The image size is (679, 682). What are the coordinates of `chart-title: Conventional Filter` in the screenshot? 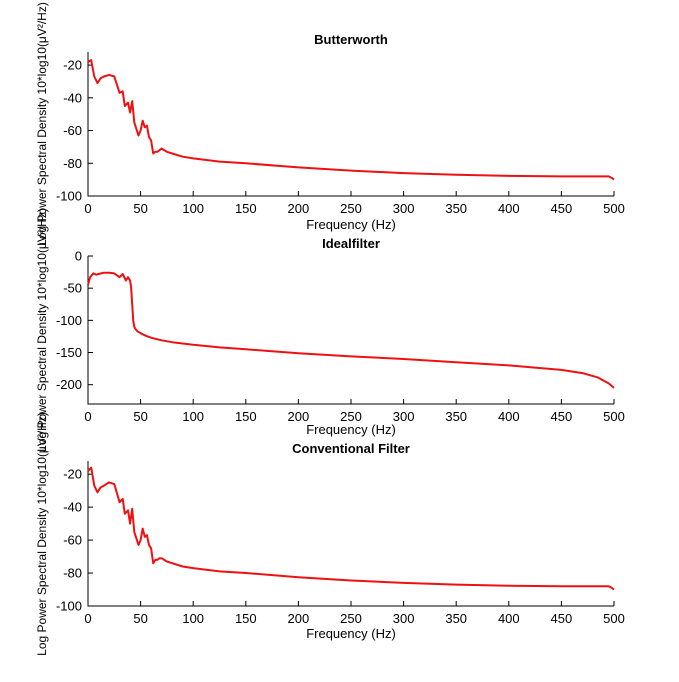 It's located at (351, 448).